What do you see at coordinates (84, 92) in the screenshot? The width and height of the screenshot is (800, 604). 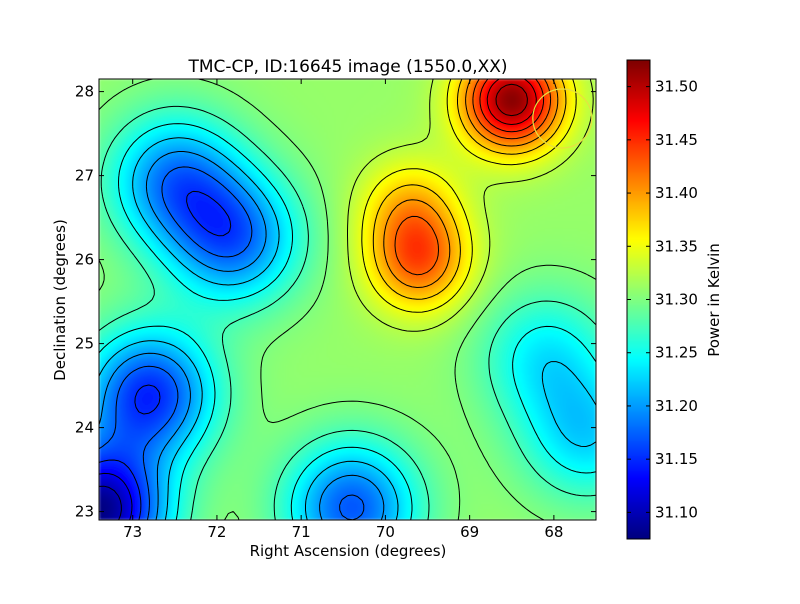 I see `y-tick-label: 28` at bounding box center [84, 92].